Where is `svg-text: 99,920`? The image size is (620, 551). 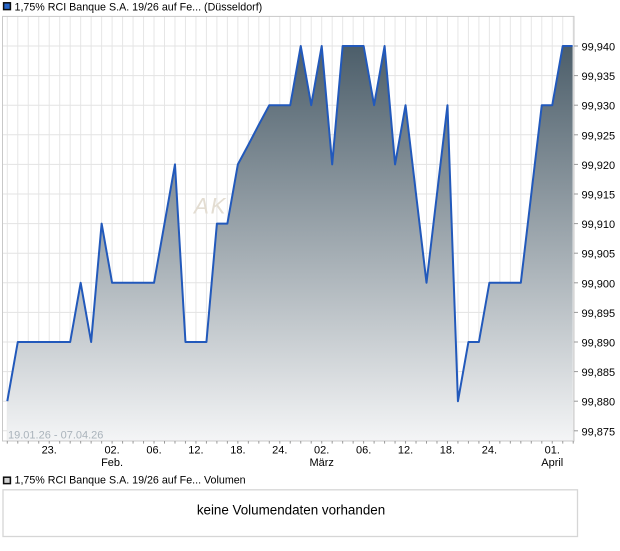 svg-text: 99,920 is located at coordinates (599, 166).